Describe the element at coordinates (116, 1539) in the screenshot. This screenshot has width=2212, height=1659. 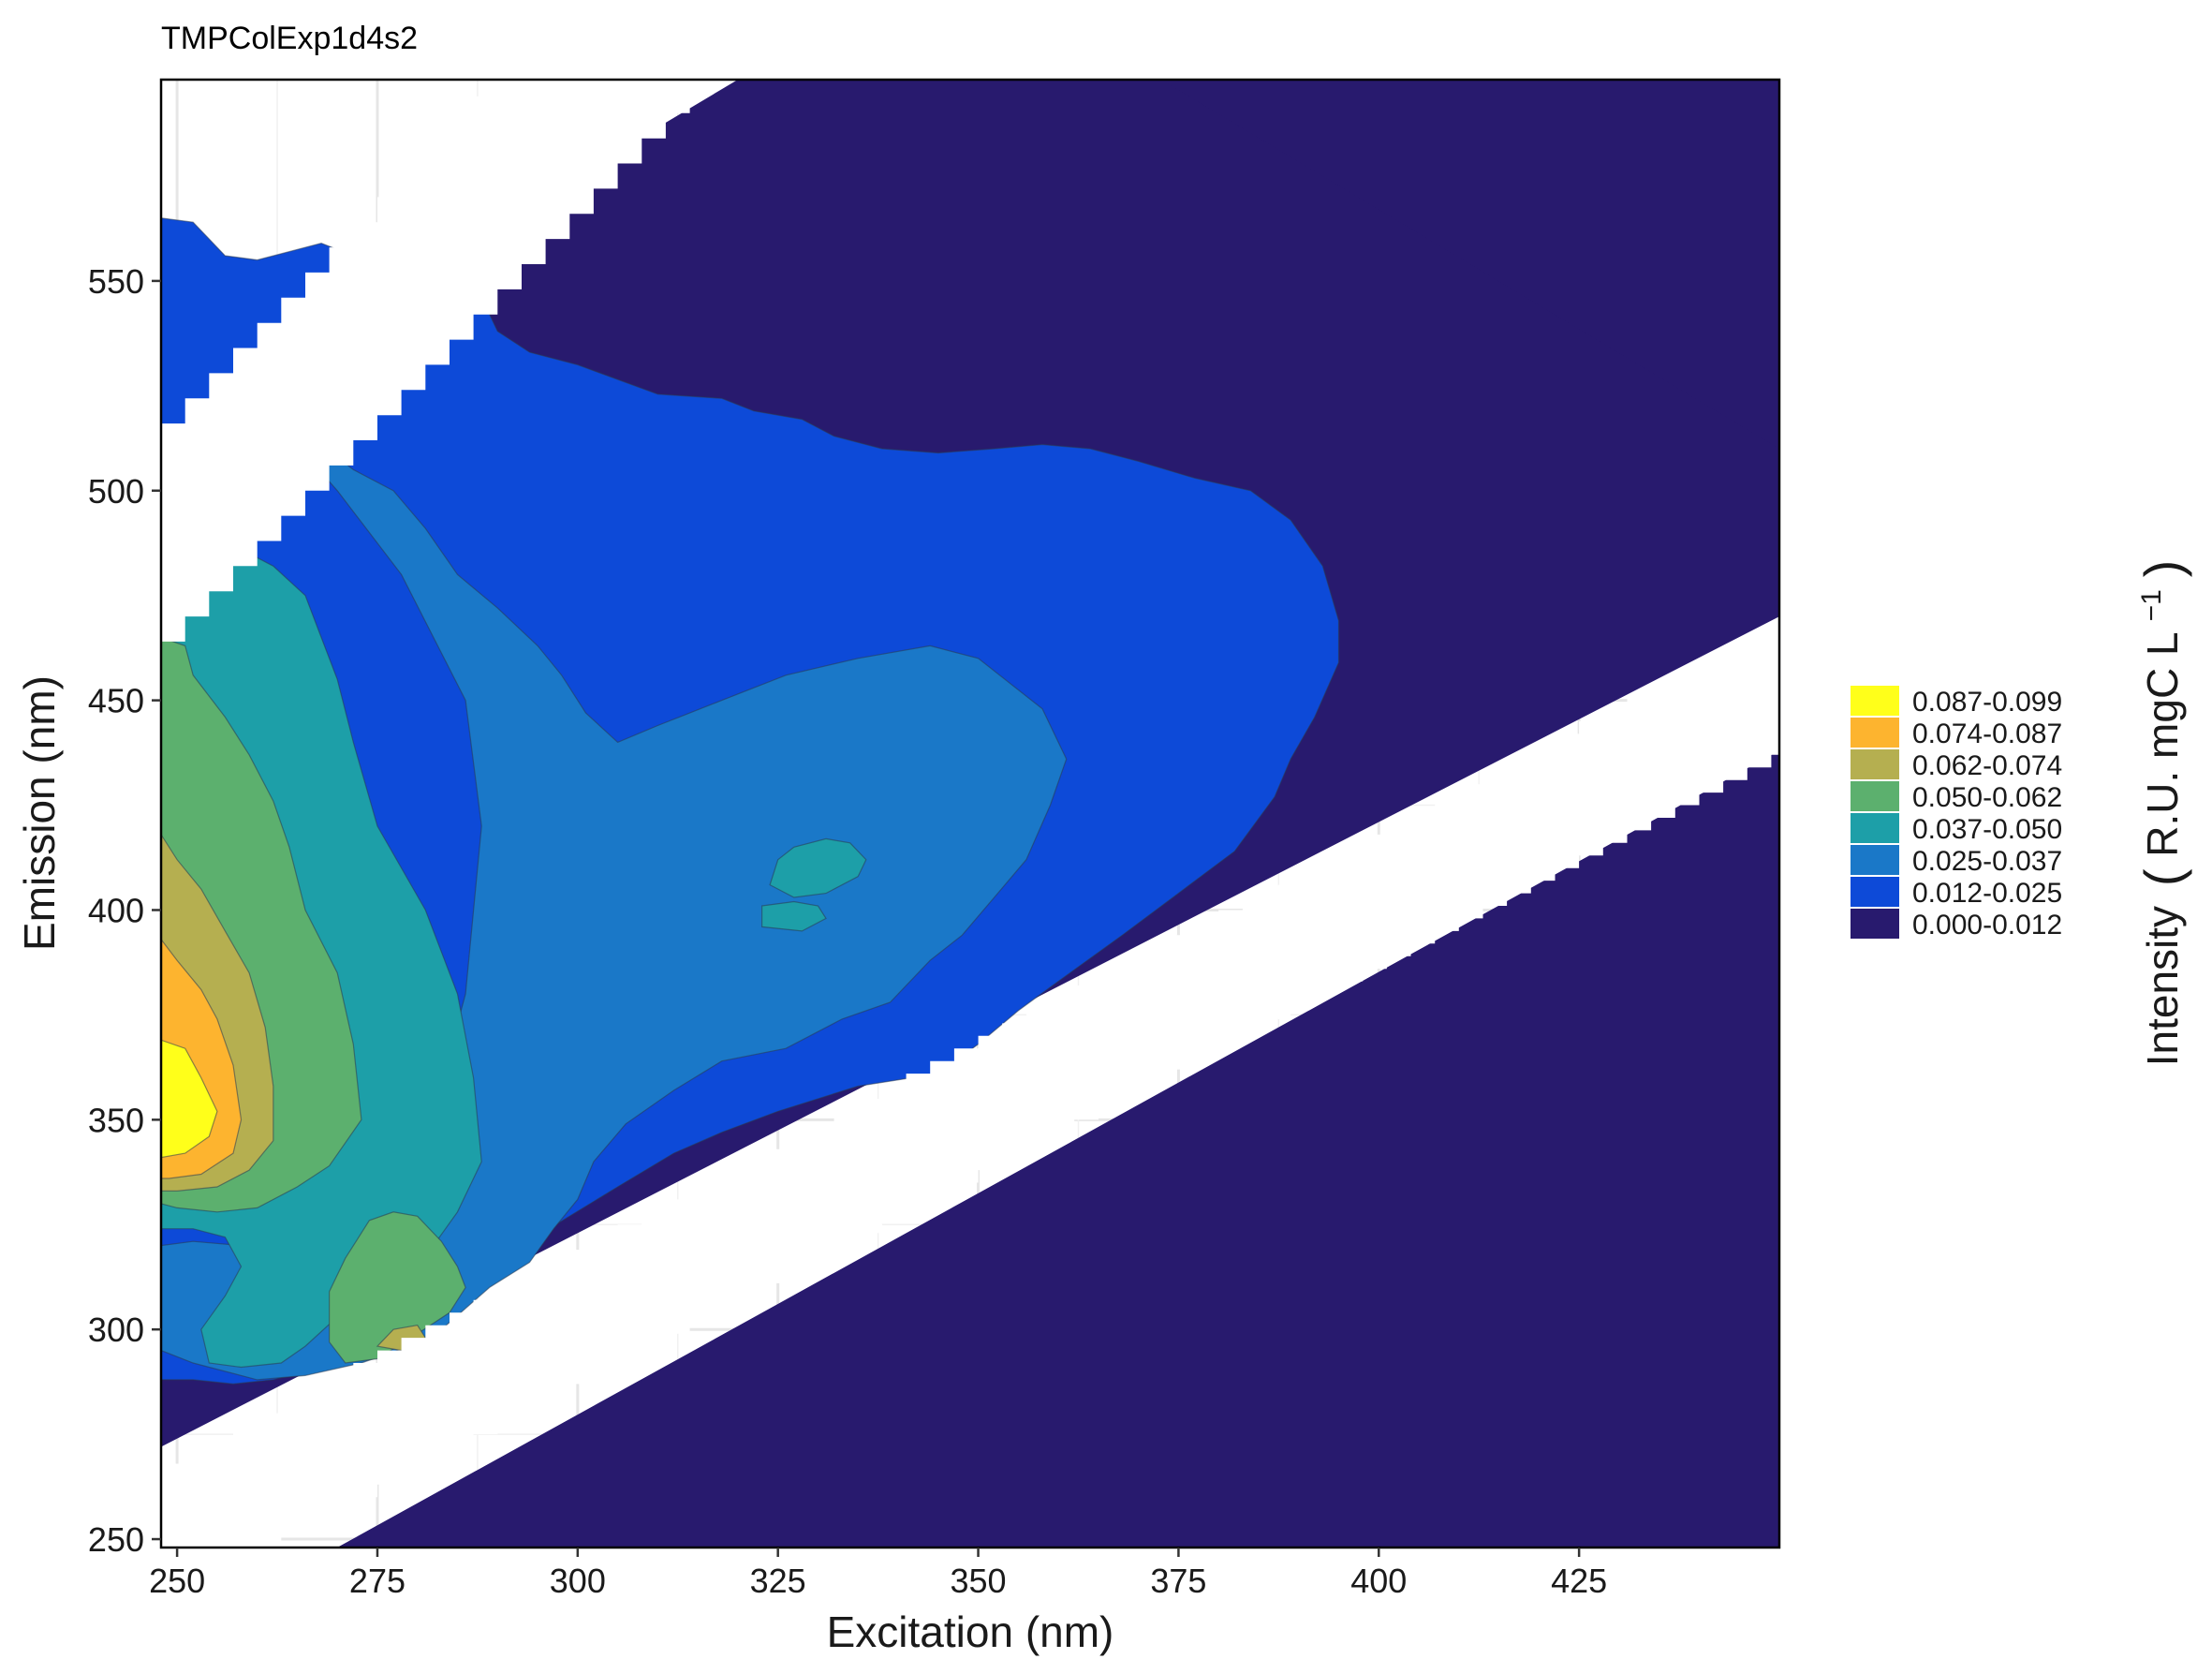
I see `y-tick-label: 250` at that location.